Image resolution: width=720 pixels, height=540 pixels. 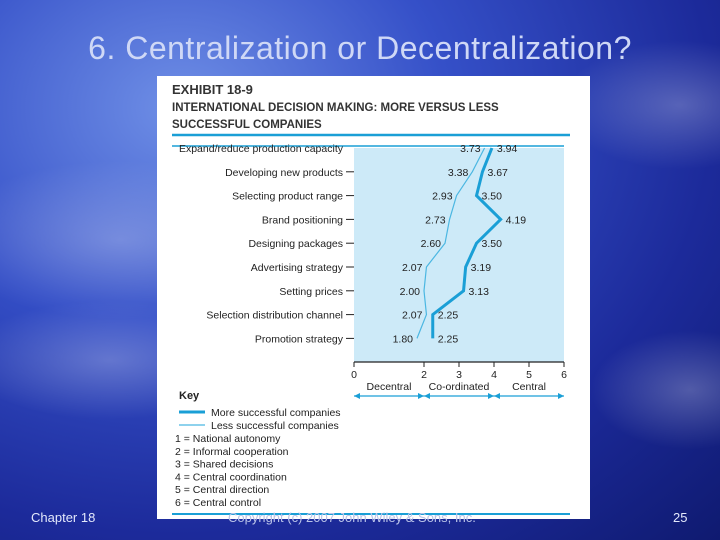 I want to click on data-label-less: 3.73, so click(x=470, y=149).